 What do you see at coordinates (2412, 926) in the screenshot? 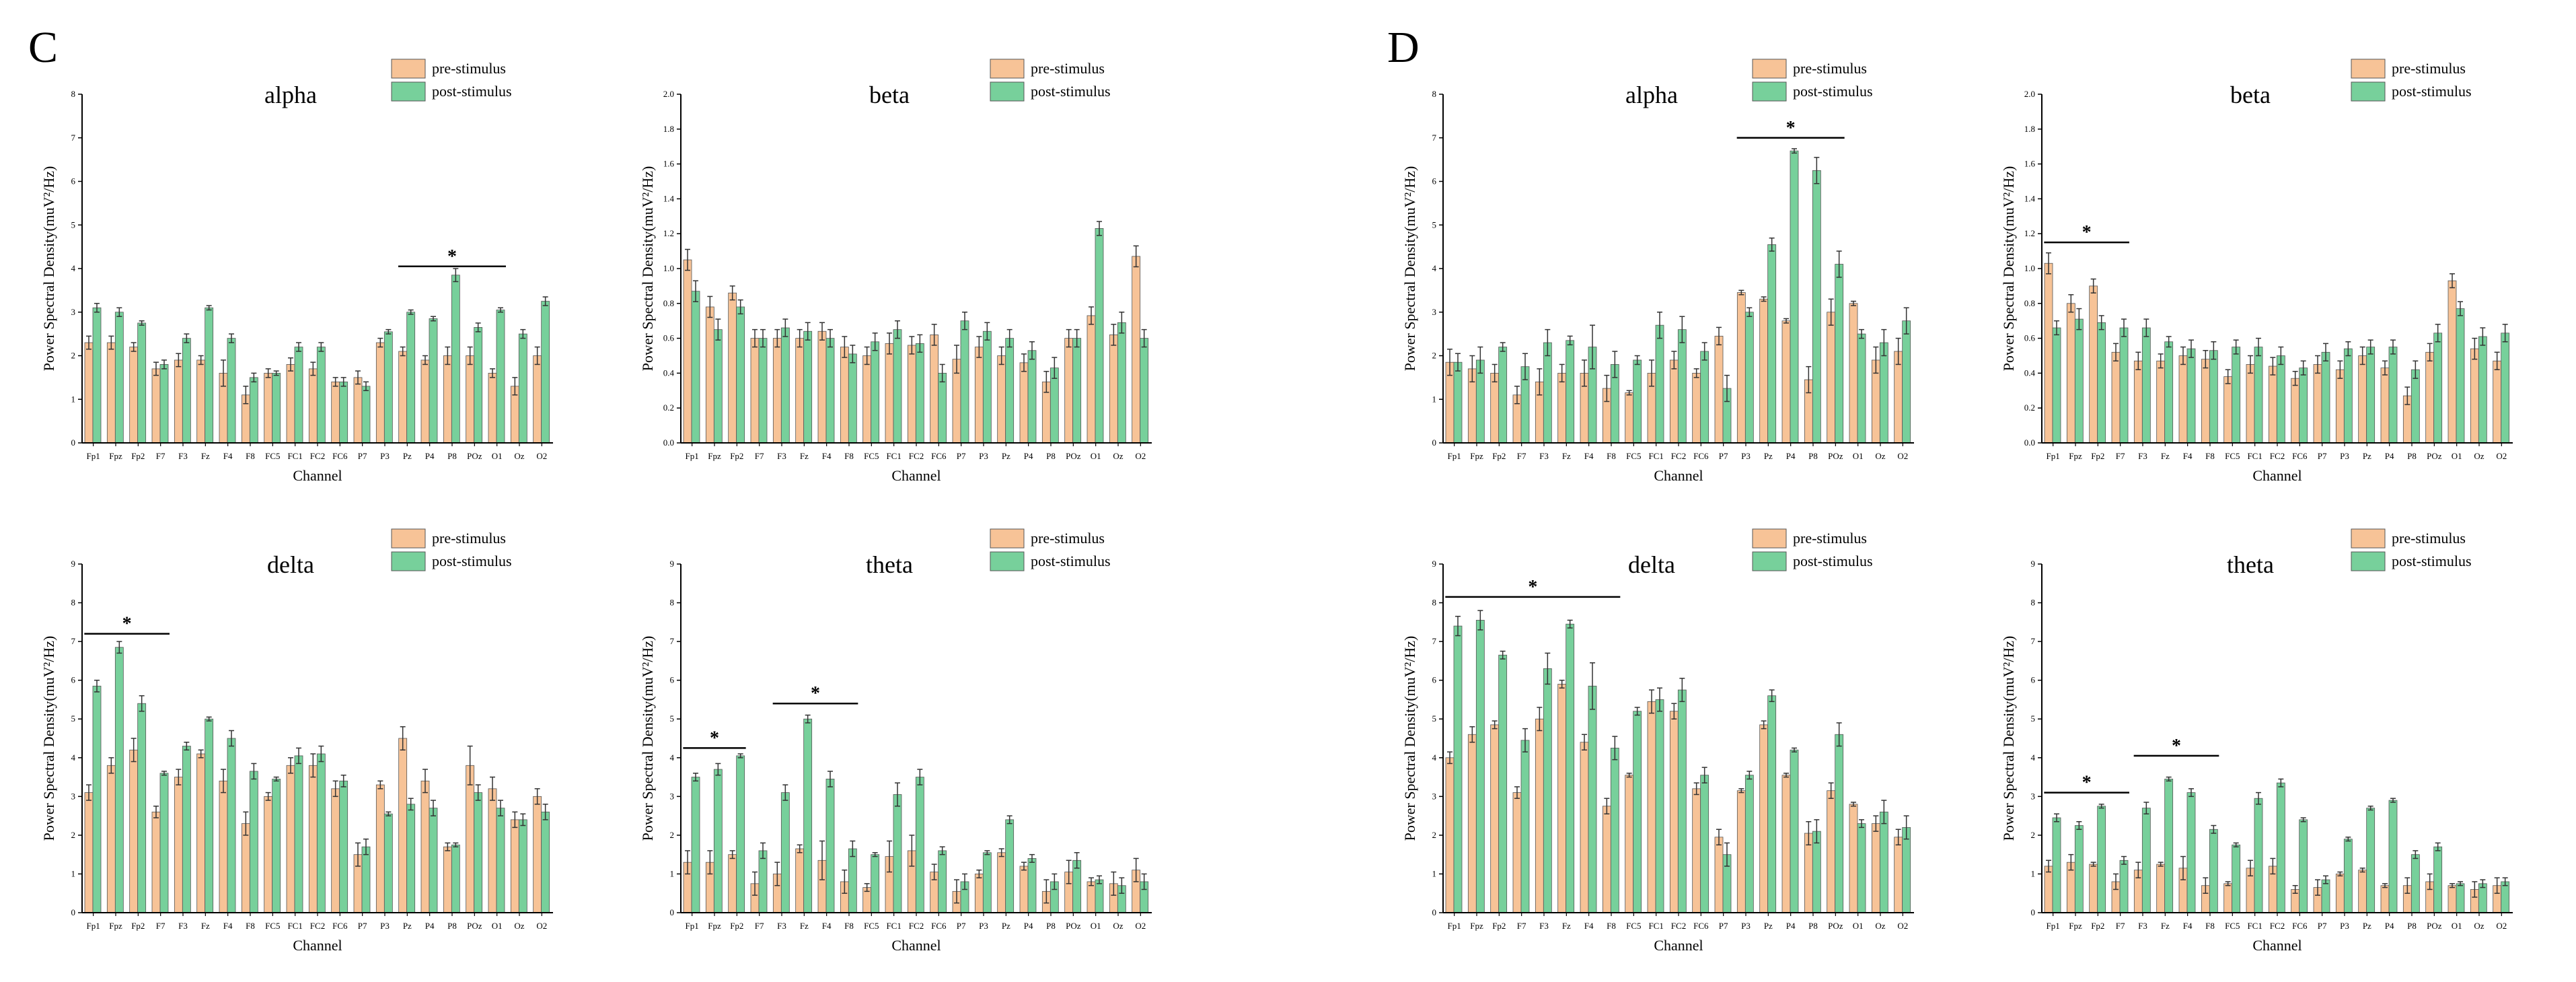
I see `x-tick-label-P8: P8` at bounding box center [2412, 926].